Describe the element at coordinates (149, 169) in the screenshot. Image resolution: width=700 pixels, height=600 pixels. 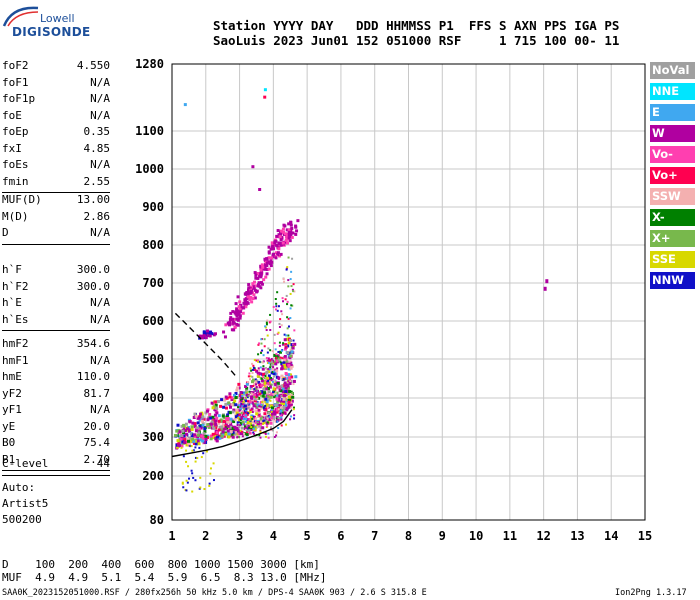
I see `y-tick-label: 1000` at that location.